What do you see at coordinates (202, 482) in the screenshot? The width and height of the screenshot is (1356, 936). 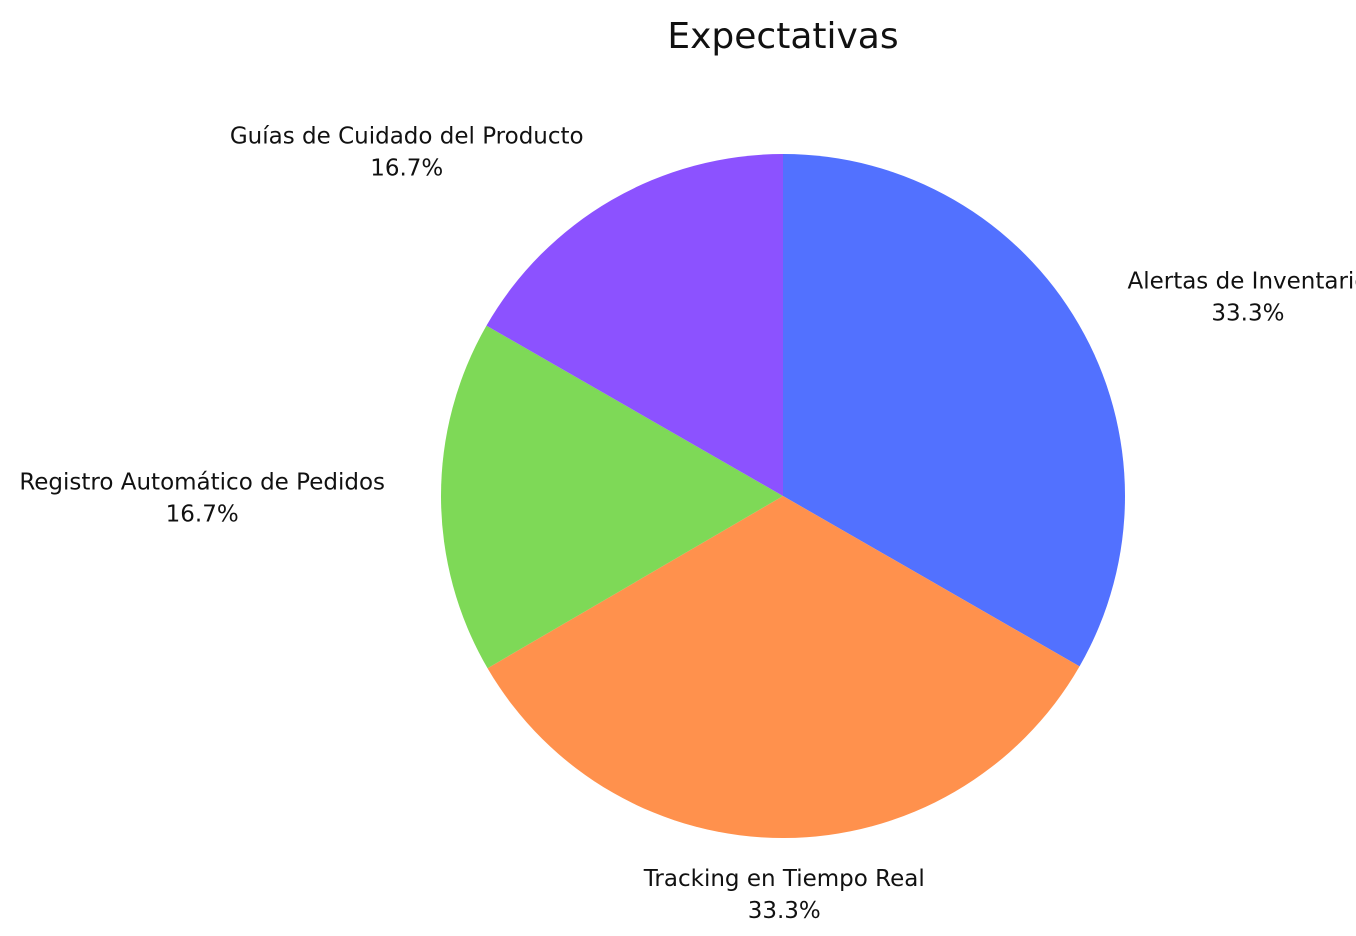 I see `slice-label: Registro Automático de Pedidos` at bounding box center [202, 482].